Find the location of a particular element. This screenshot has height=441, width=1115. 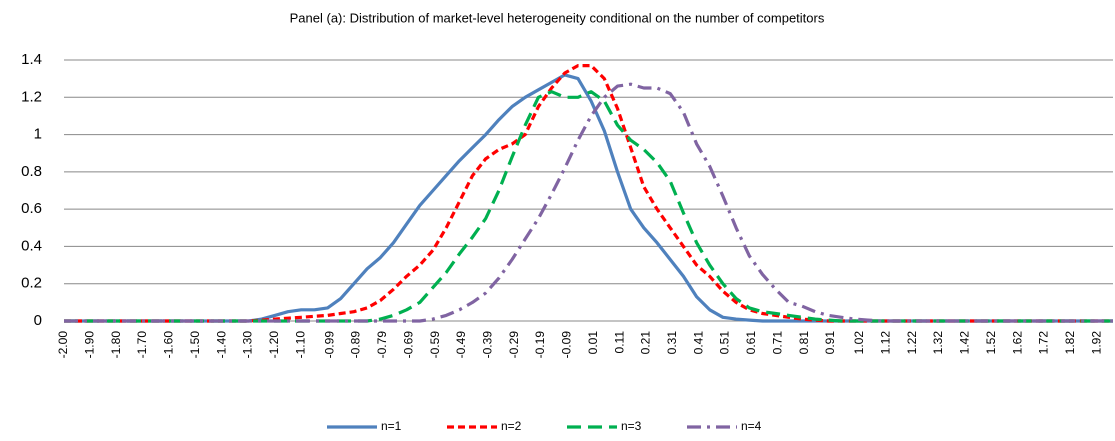

x-tick-label: 0.21 is located at coordinates (646, 343).